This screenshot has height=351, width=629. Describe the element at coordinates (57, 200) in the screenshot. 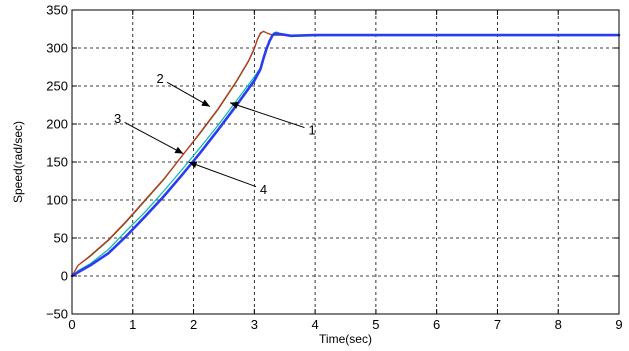

I see `y-tick-label: 100` at that location.